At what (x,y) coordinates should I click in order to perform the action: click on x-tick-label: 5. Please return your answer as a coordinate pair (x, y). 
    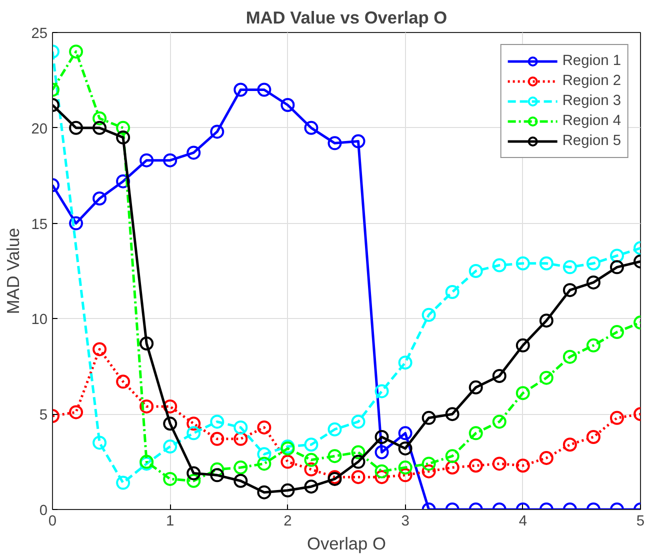
    Looking at the image, I should click on (640, 522).